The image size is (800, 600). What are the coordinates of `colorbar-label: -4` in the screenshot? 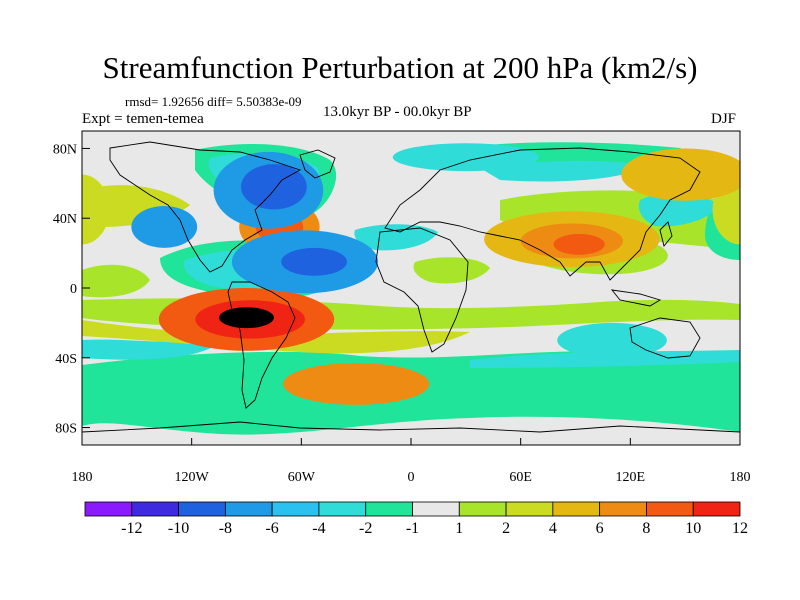 It's located at (318, 528).